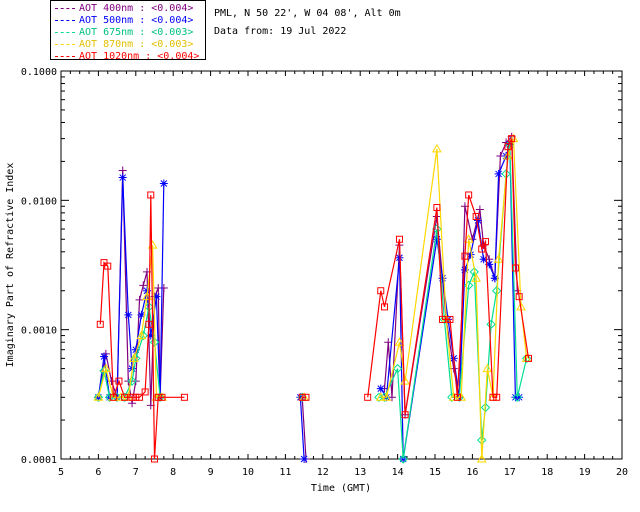 The height and width of the screenshot is (512, 640). I want to click on x-tick-label: 17, so click(510, 472).